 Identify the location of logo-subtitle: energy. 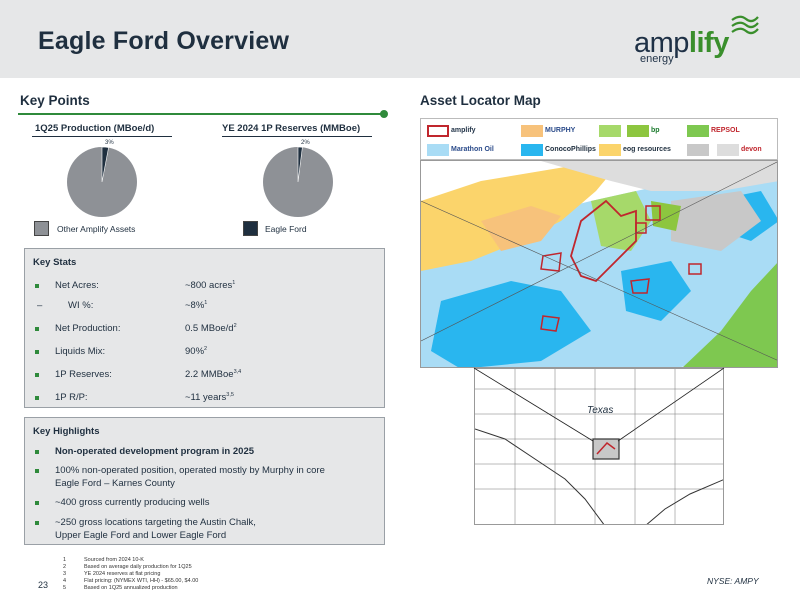
(657, 59).